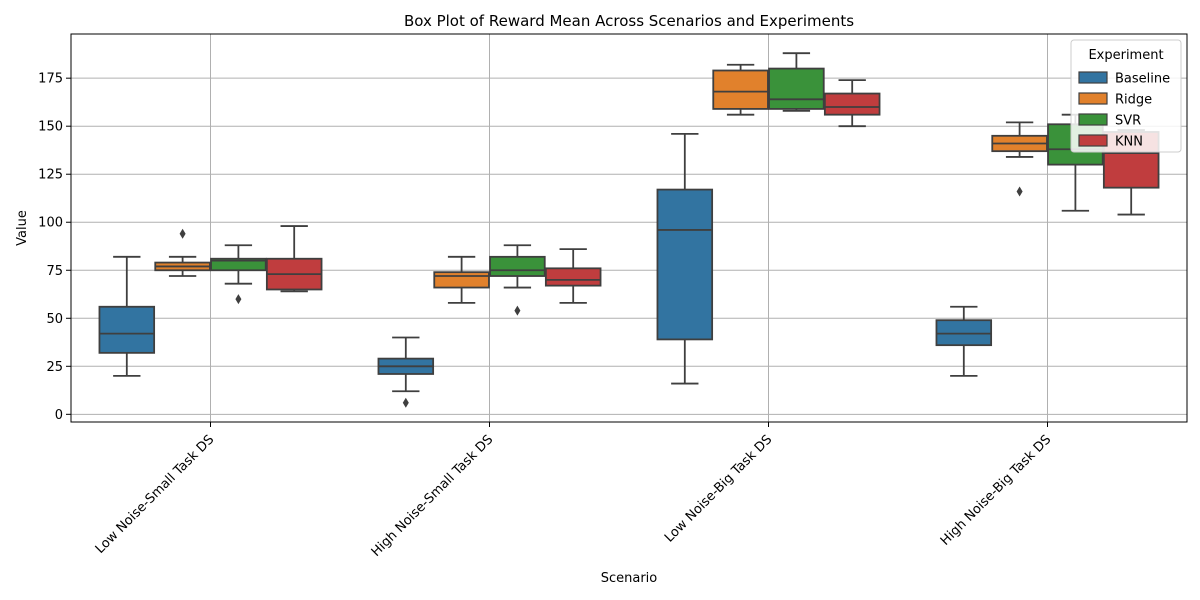 The image size is (1200, 600). What do you see at coordinates (1129, 142) in the screenshot?
I see `legend-label-knn: KNN` at bounding box center [1129, 142].